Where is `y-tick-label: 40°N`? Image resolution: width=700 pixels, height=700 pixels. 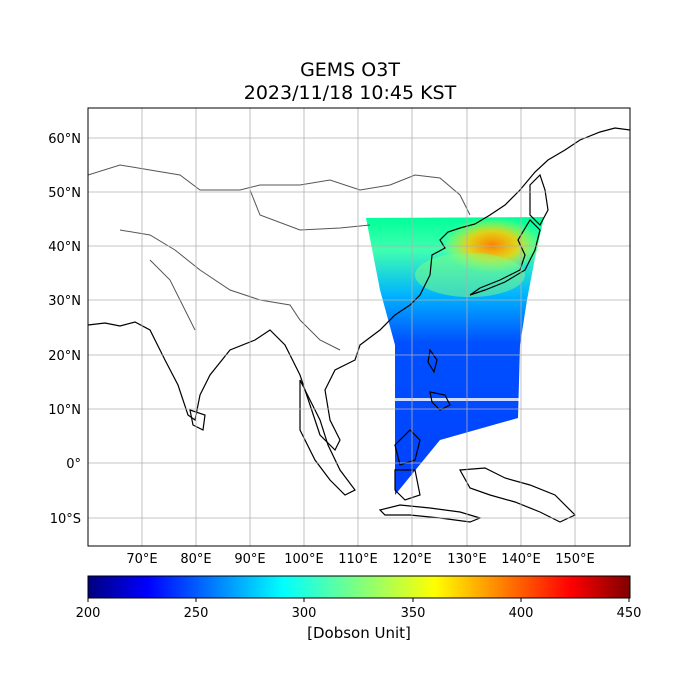
y-tick-label: 40°N is located at coordinates (64, 247).